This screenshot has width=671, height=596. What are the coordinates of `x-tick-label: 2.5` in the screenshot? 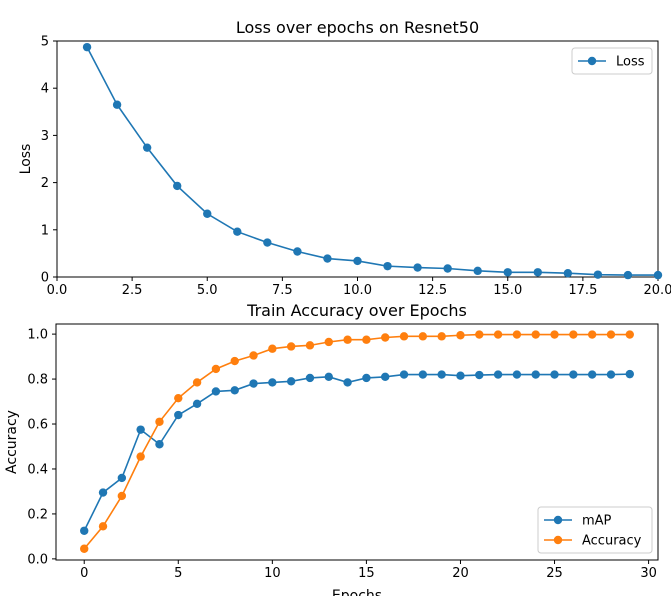 It's located at (132, 290).